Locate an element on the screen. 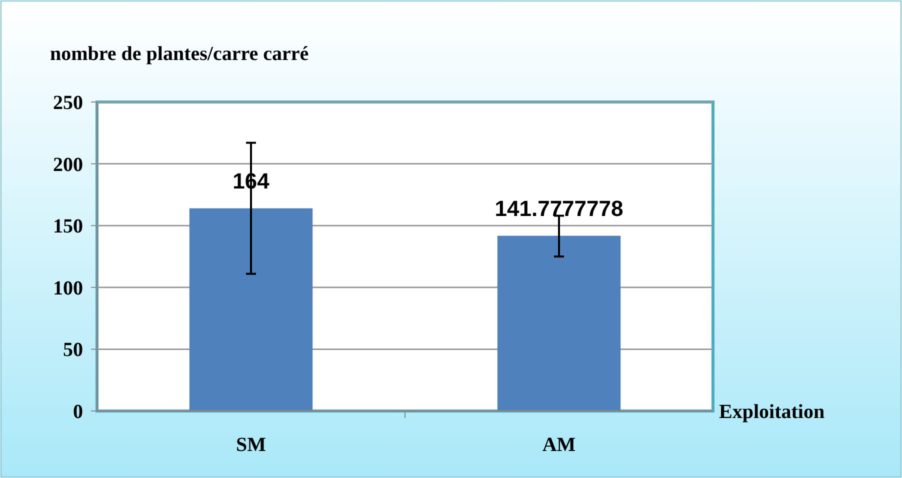 This screenshot has height=478, width=902. x-tick-label: SM is located at coordinates (251, 445).